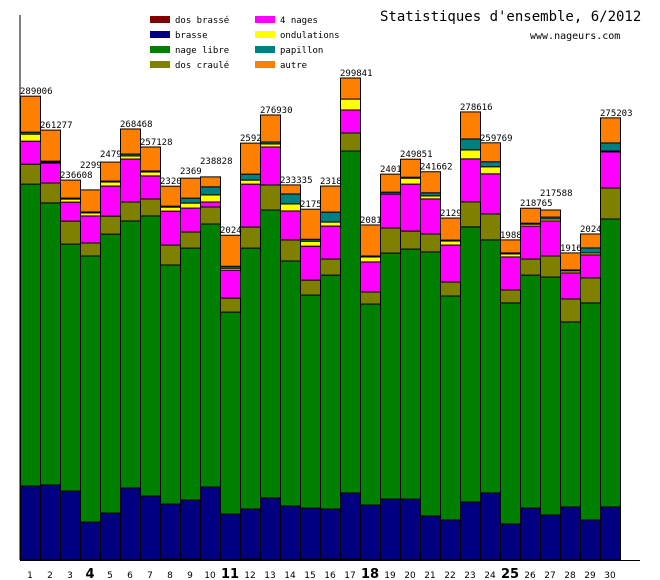 Image resolution: width=660 pixels, height=580 pixels. I want to click on bar-total-label: 217588, so click(556, 194).